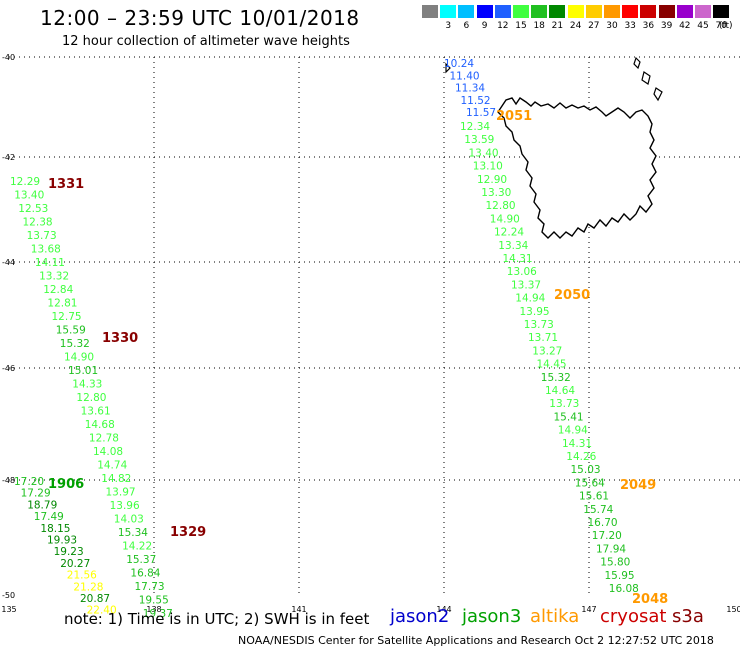  What do you see at coordinates (200, 18) in the screenshot?
I see `map-title: 12:00 – 23:59 UTC 10/01/2018` at bounding box center [200, 18].